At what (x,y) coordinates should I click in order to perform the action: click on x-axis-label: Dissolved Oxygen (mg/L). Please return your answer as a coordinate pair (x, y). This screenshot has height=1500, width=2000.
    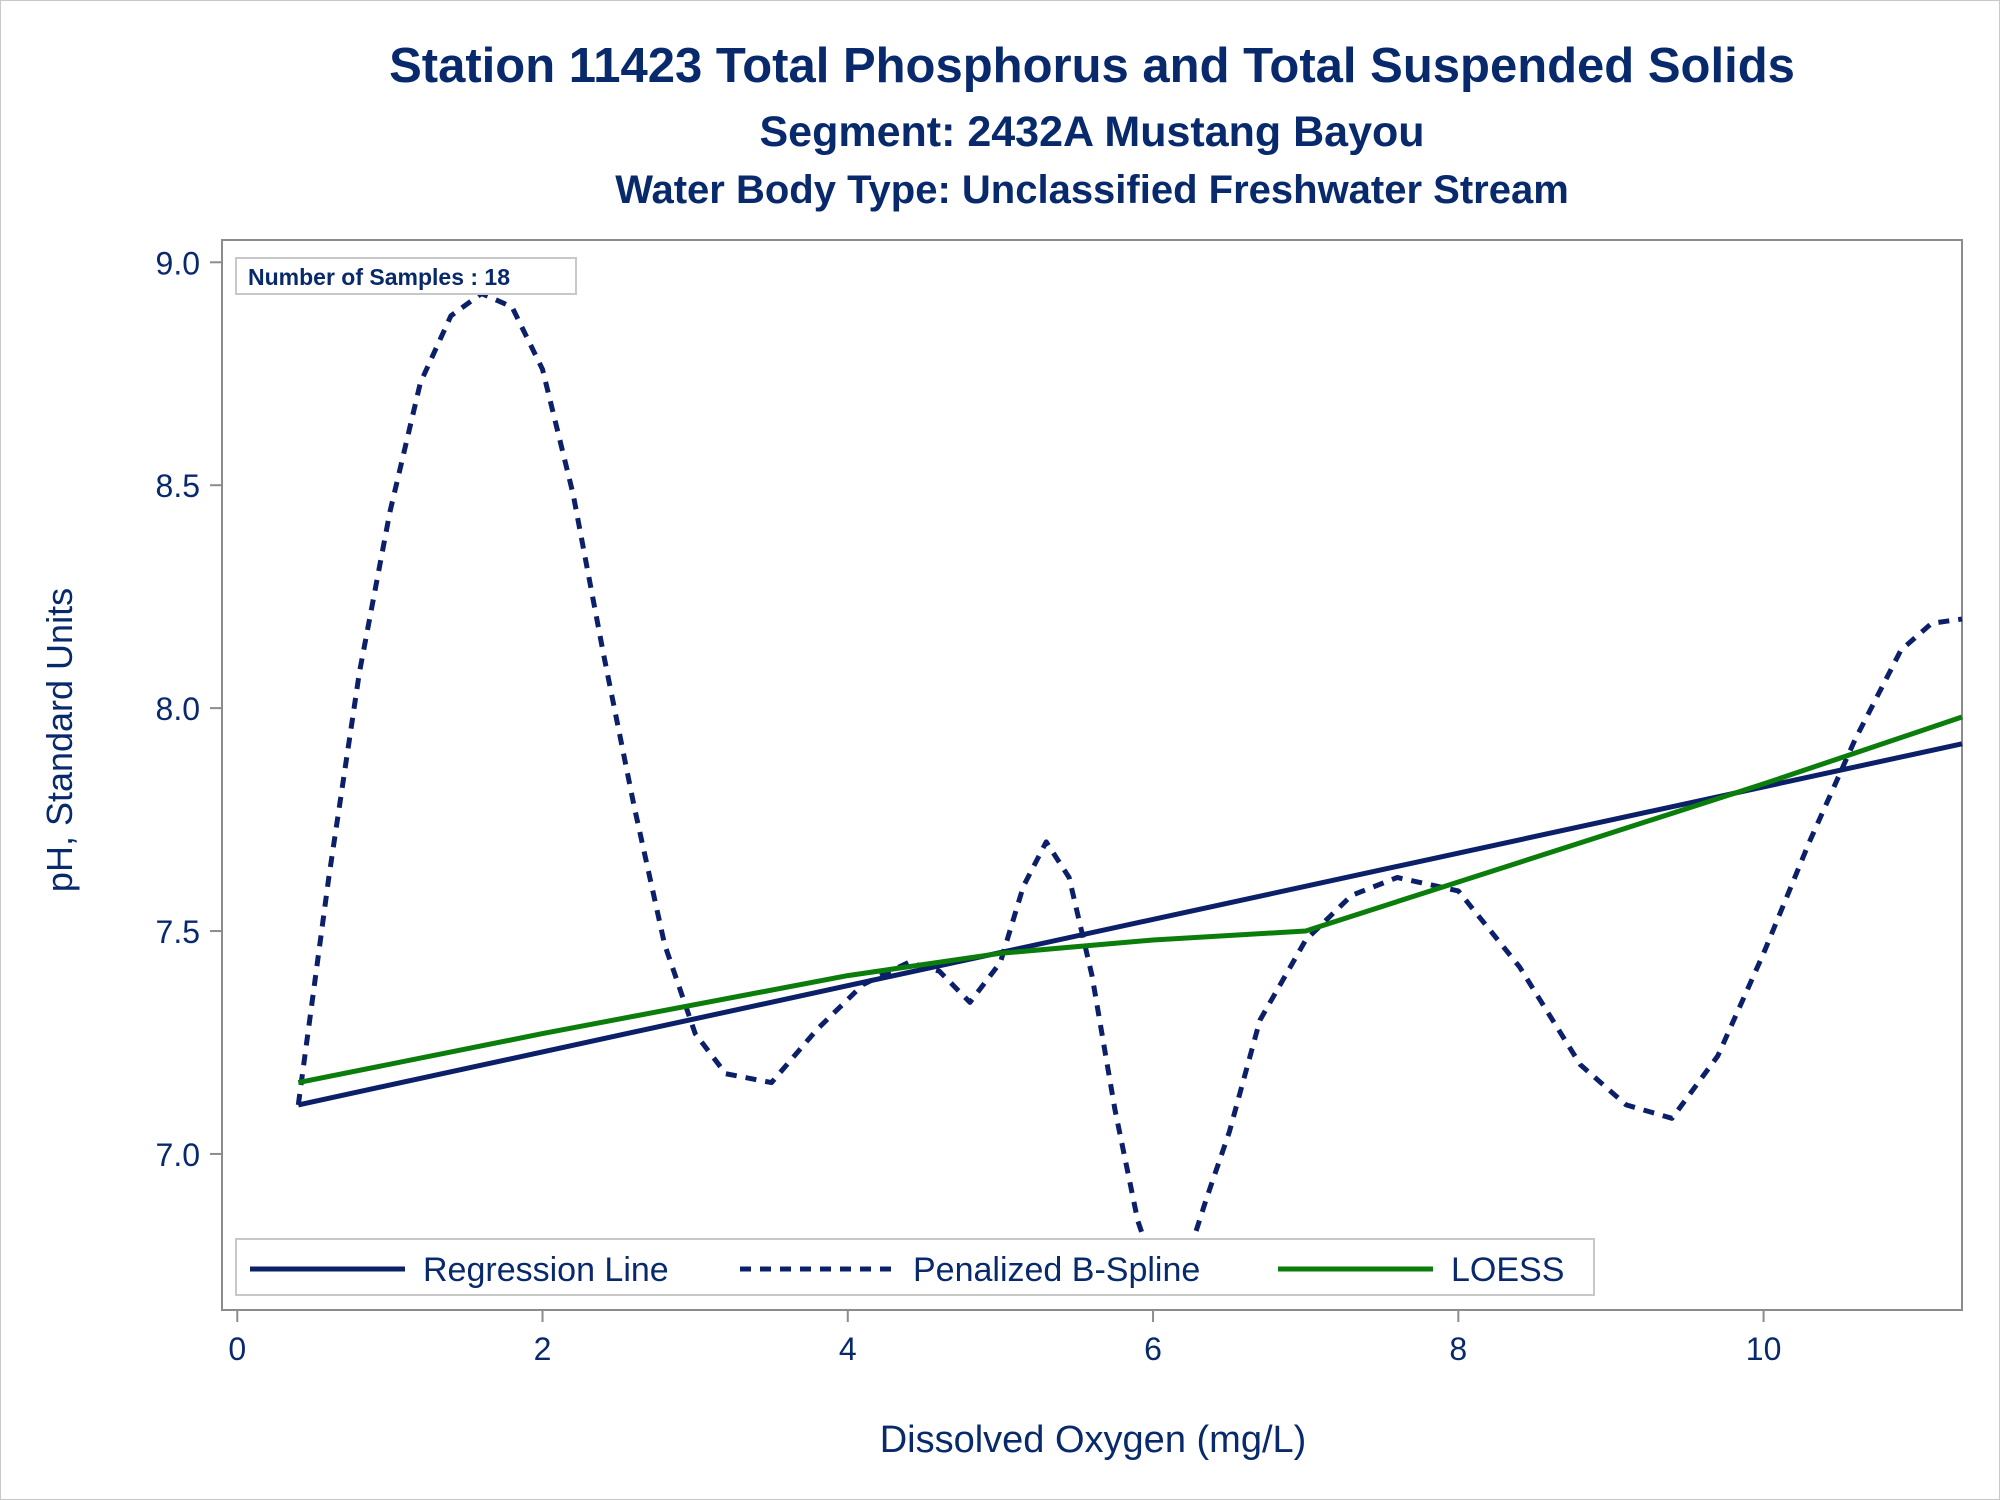
    Looking at the image, I should click on (1093, 1440).